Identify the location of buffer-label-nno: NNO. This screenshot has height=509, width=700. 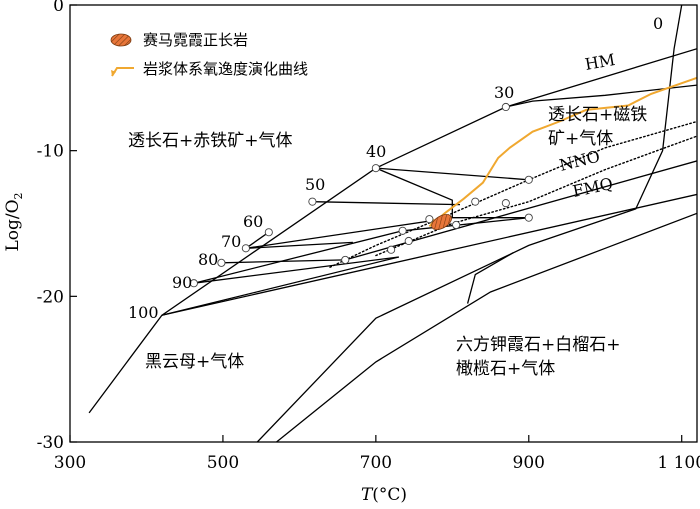
(579, 160).